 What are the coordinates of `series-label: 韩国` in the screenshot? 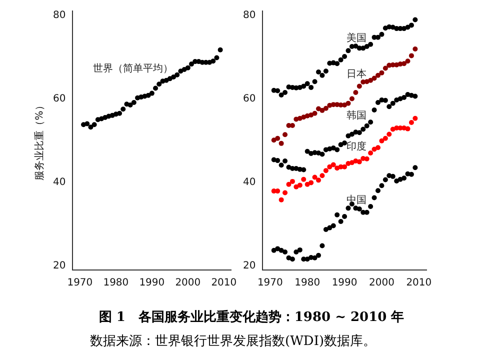 It's located at (356, 116).